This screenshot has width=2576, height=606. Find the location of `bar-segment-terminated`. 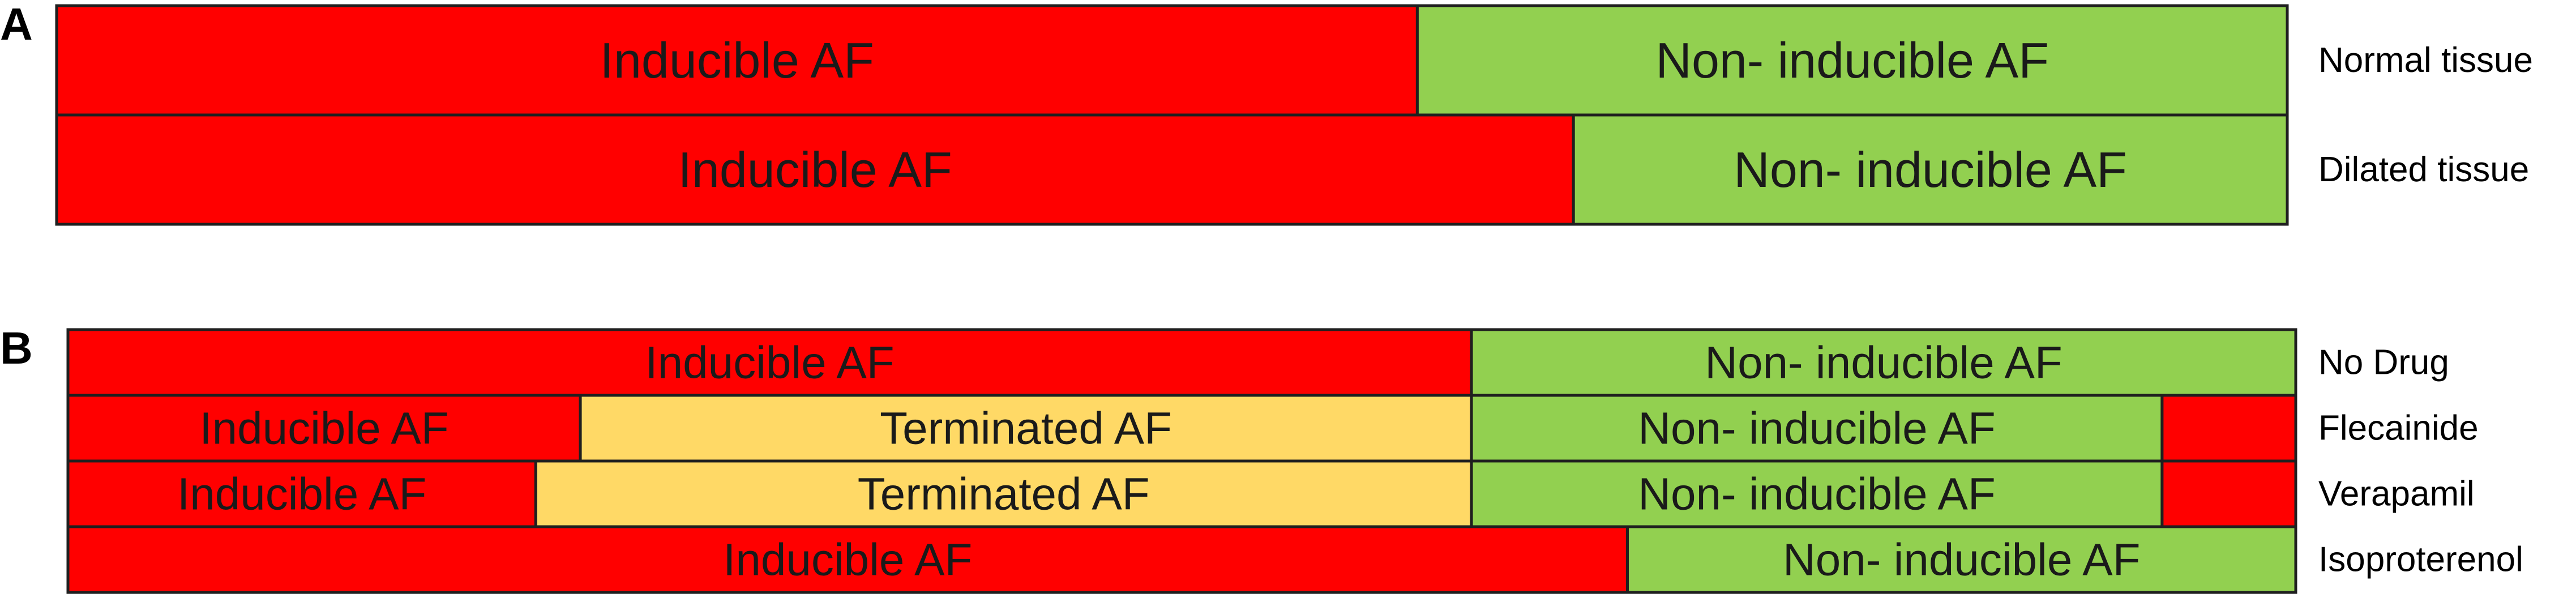

bar-segment-terminated is located at coordinates (1026, 428).